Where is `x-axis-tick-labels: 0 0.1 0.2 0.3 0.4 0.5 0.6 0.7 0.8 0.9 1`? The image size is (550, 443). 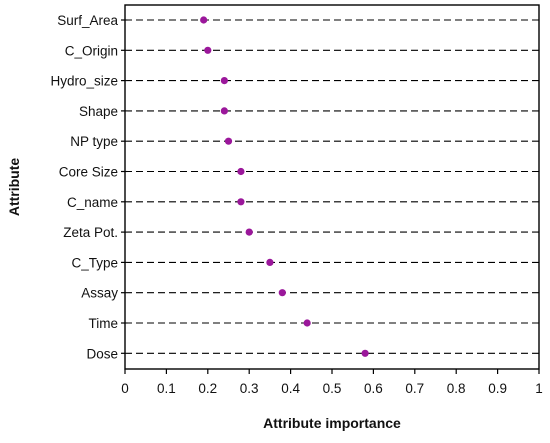
x-axis-tick-labels: 0 0.1 0.2 0.3 0.4 0.5 0.6 0.7 0.8 0.9 1 is located at coordinates (332, 388).